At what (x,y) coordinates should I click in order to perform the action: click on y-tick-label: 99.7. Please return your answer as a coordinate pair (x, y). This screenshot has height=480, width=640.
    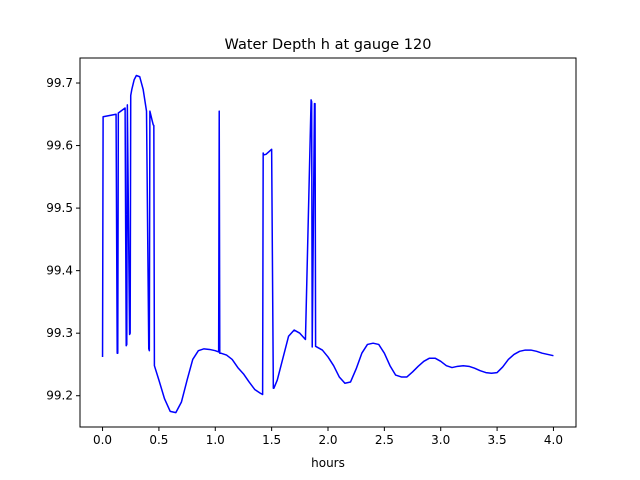
    Looking at the image, I should click on (59, 83).